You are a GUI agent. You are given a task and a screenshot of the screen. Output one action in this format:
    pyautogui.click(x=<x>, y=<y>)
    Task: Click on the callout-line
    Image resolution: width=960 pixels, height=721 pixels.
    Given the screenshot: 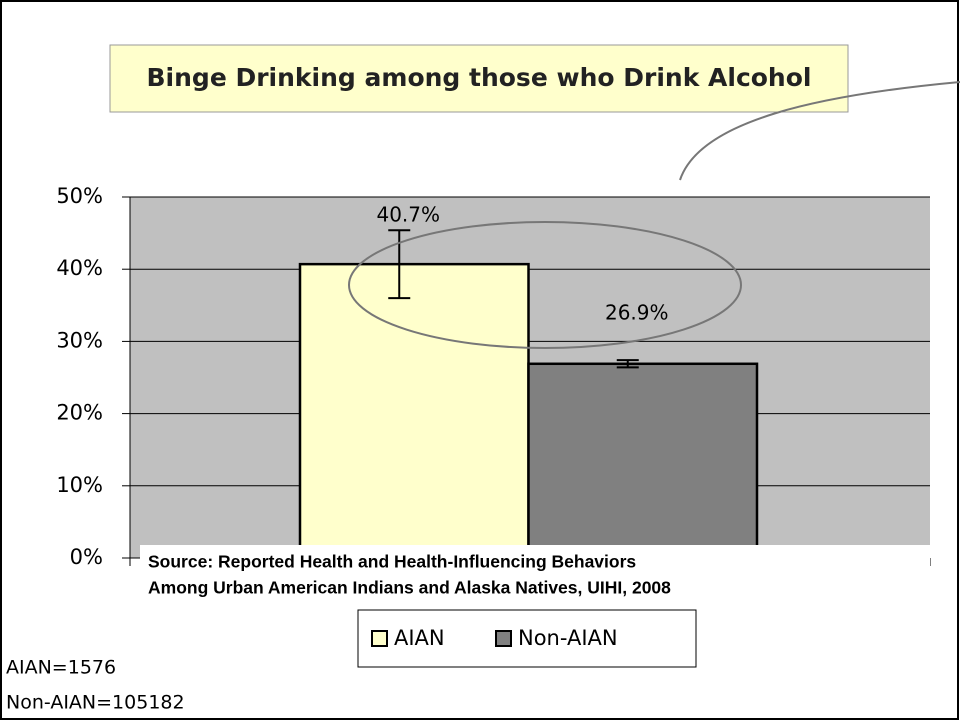 What is the action you would take?
    pyautogui.click(x=819, y=131)
    